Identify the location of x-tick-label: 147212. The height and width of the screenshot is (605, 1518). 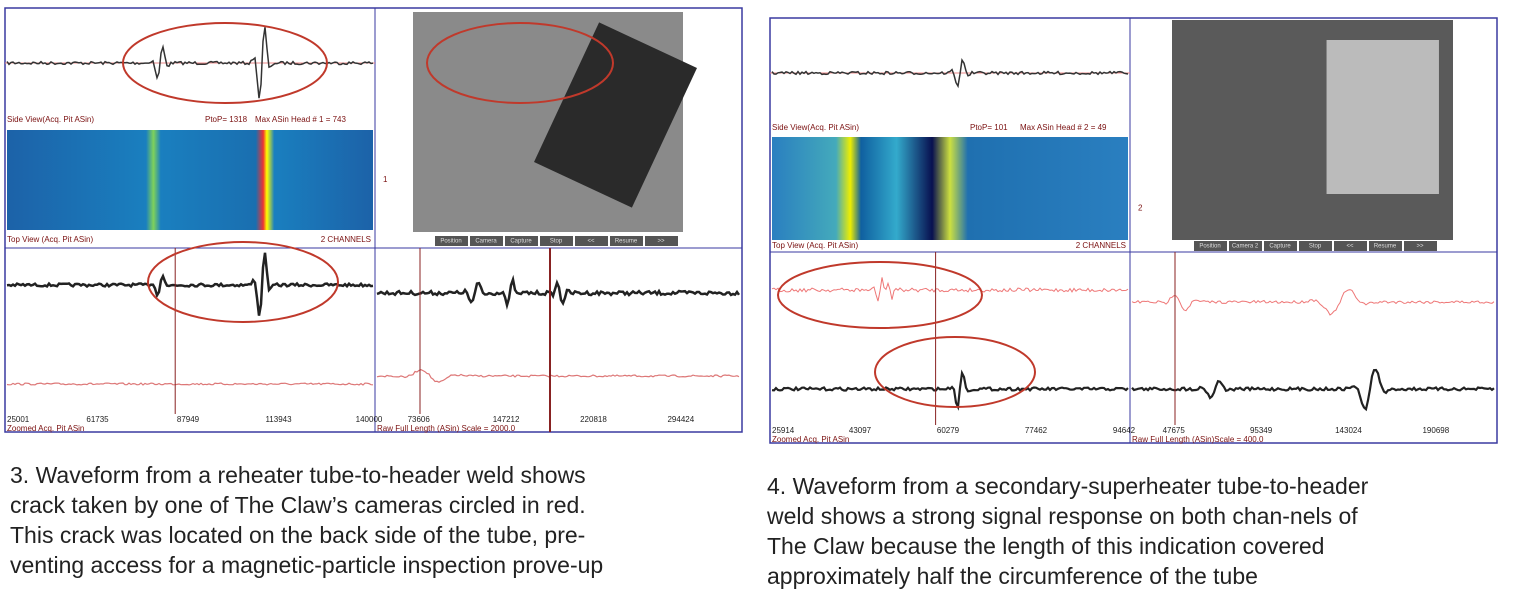
(506, 419).